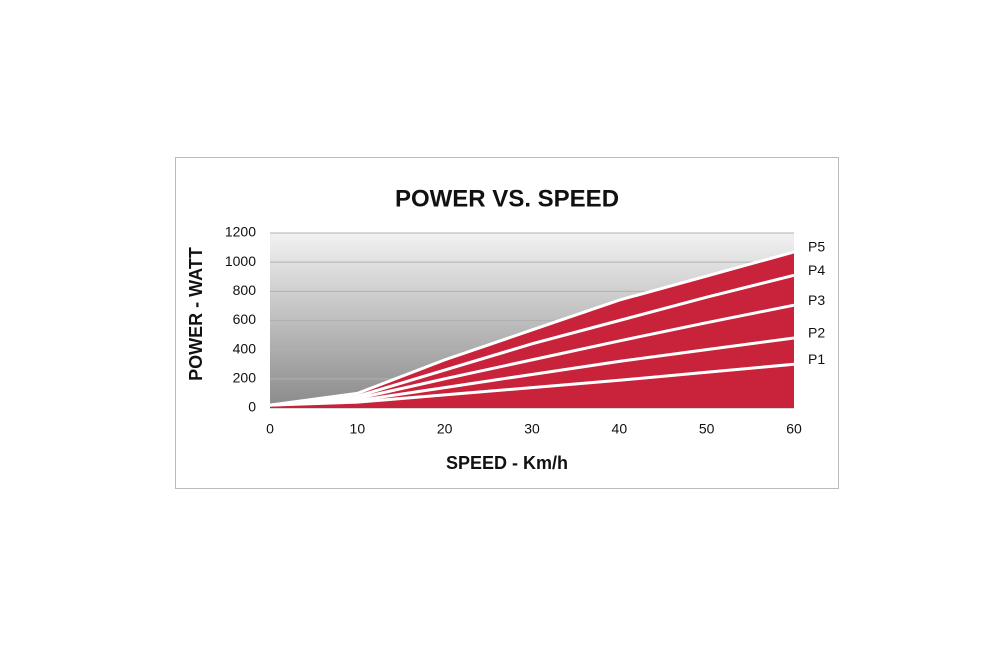  What do you see at coordinates (245, 378) in the screenshot?
I see `y-tick-label: 200` at bounding box center [245, 378].